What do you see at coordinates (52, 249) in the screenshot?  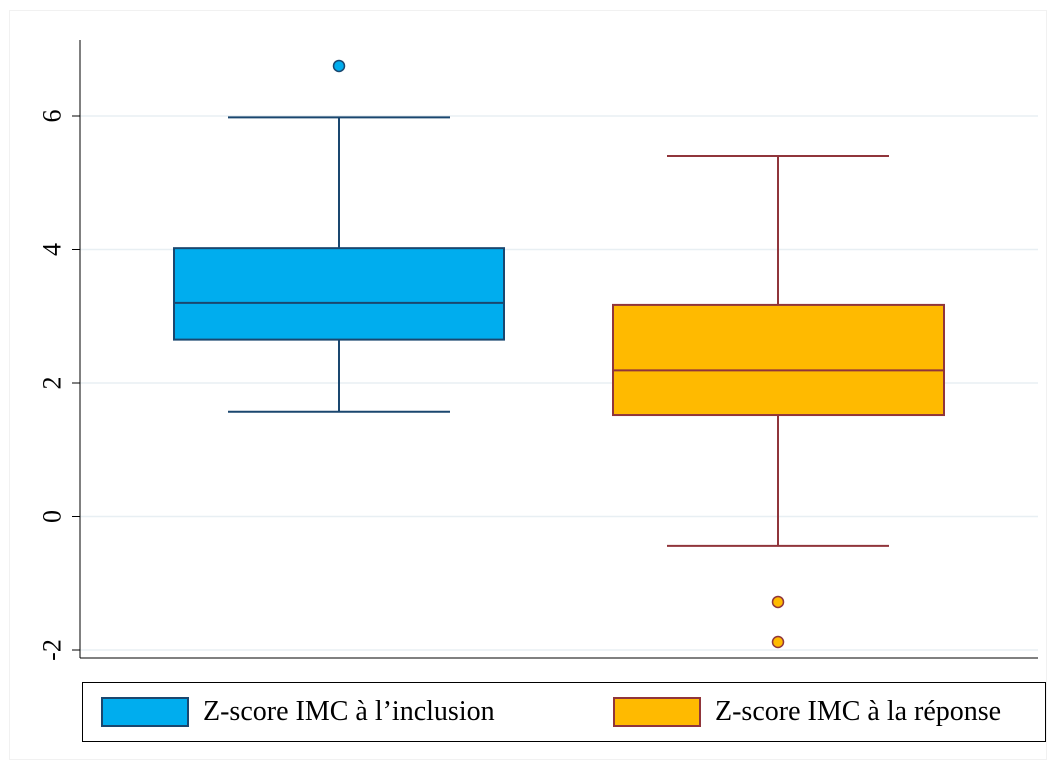 I see `y-tick-label: 4` at bounding box center [52, 249].